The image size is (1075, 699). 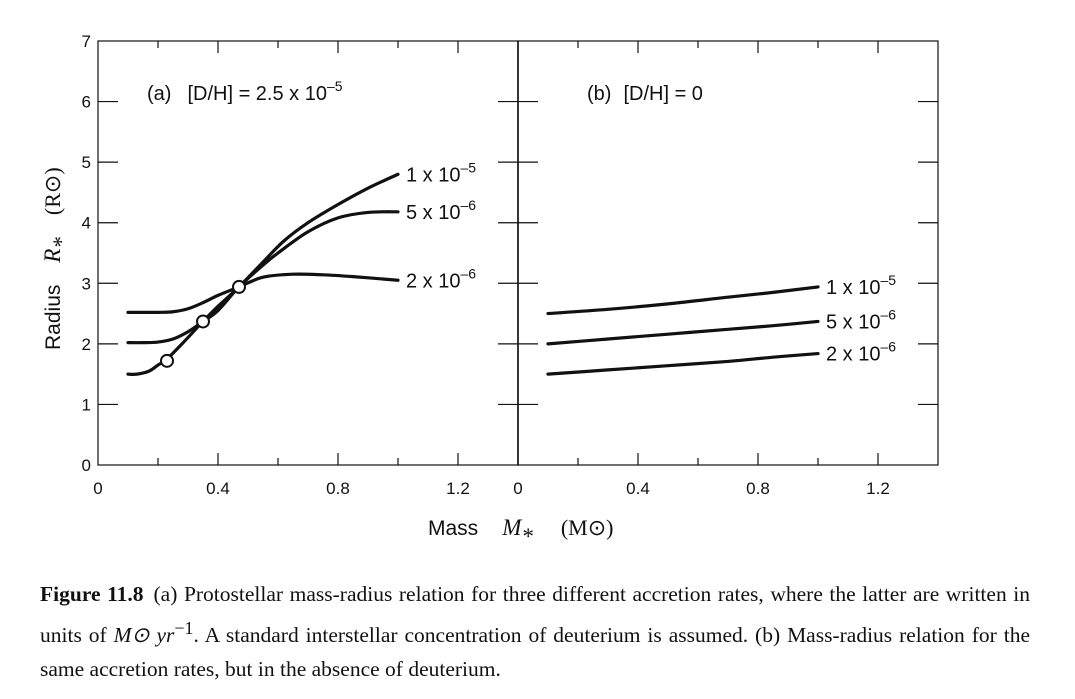 What do you see at coordinates (92, 594) in the screenshot?
I see `caption-label: Figure 11.8` at bounding box center [92, 594].